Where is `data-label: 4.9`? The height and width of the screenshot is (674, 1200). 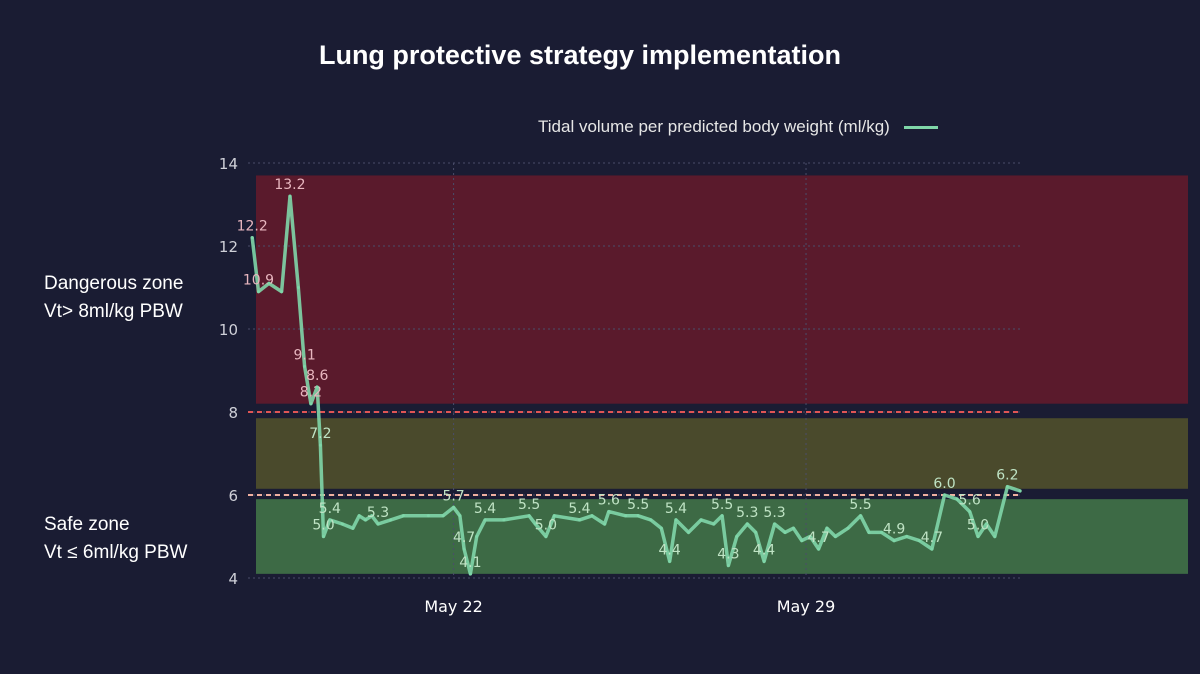 data-label: 4.9 is located at coordinates (894, 530).